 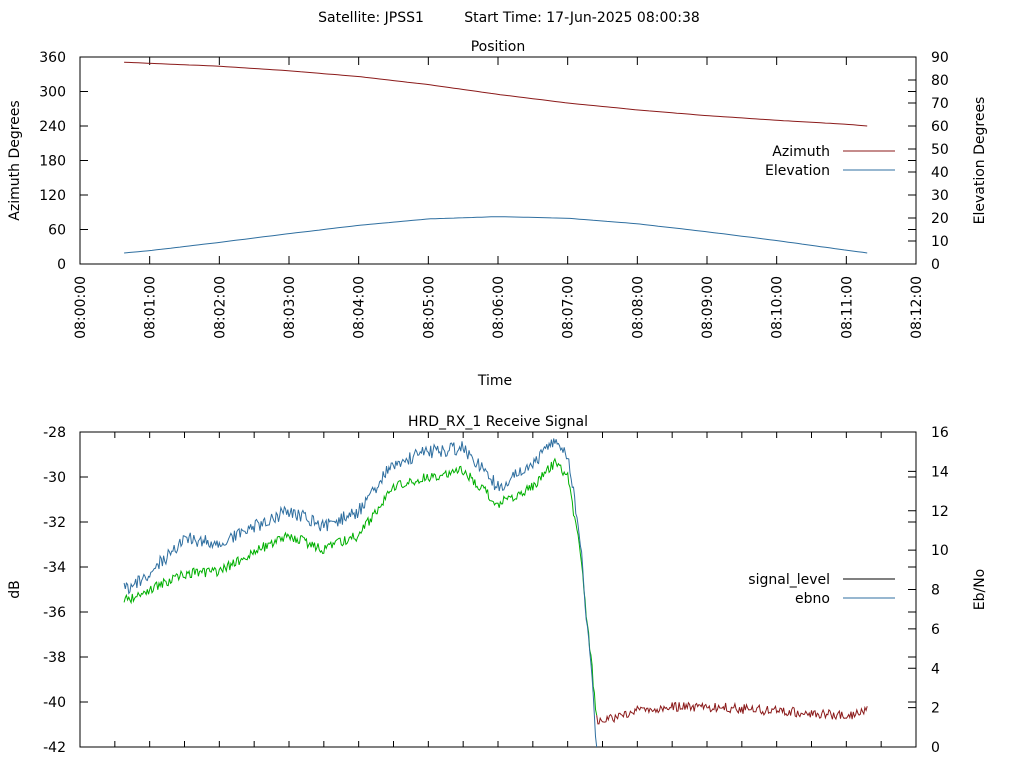 What do you see at coordinates (54, 658) in the screenshot?
I see `y-tick-label: -38` at bounding box center [54, 658].